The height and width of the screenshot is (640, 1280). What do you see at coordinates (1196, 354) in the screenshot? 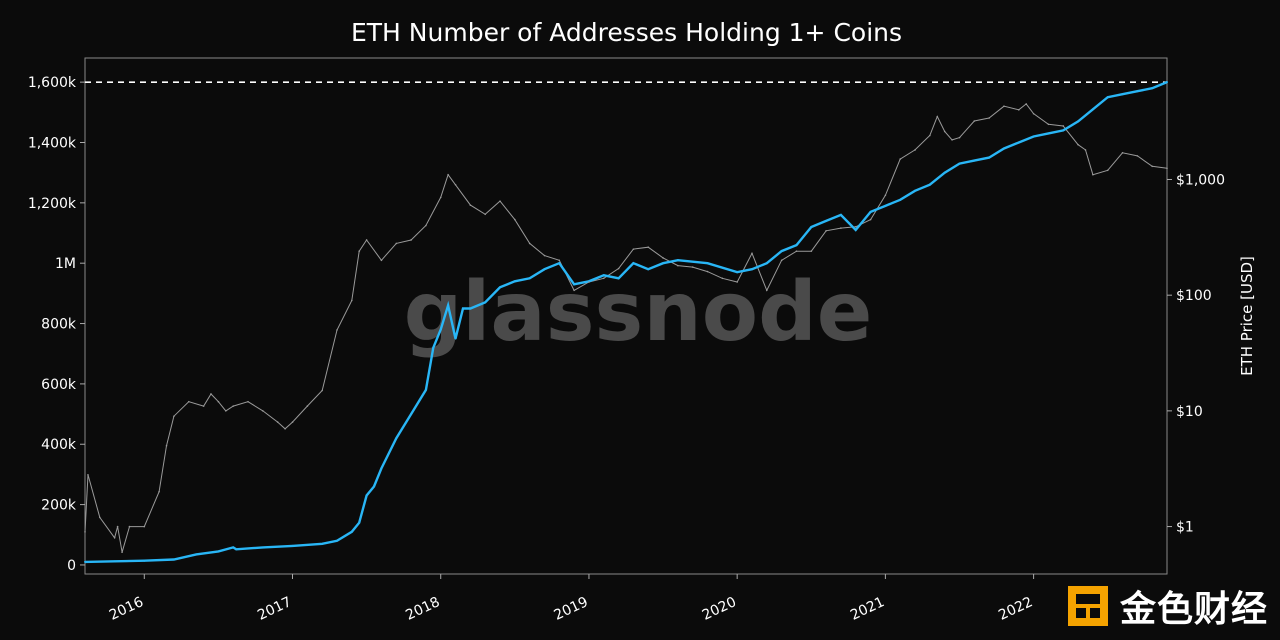
I see `y2-axis-ticks: $1 $10 $100 $1,000` at bounding box center [1196, 354].